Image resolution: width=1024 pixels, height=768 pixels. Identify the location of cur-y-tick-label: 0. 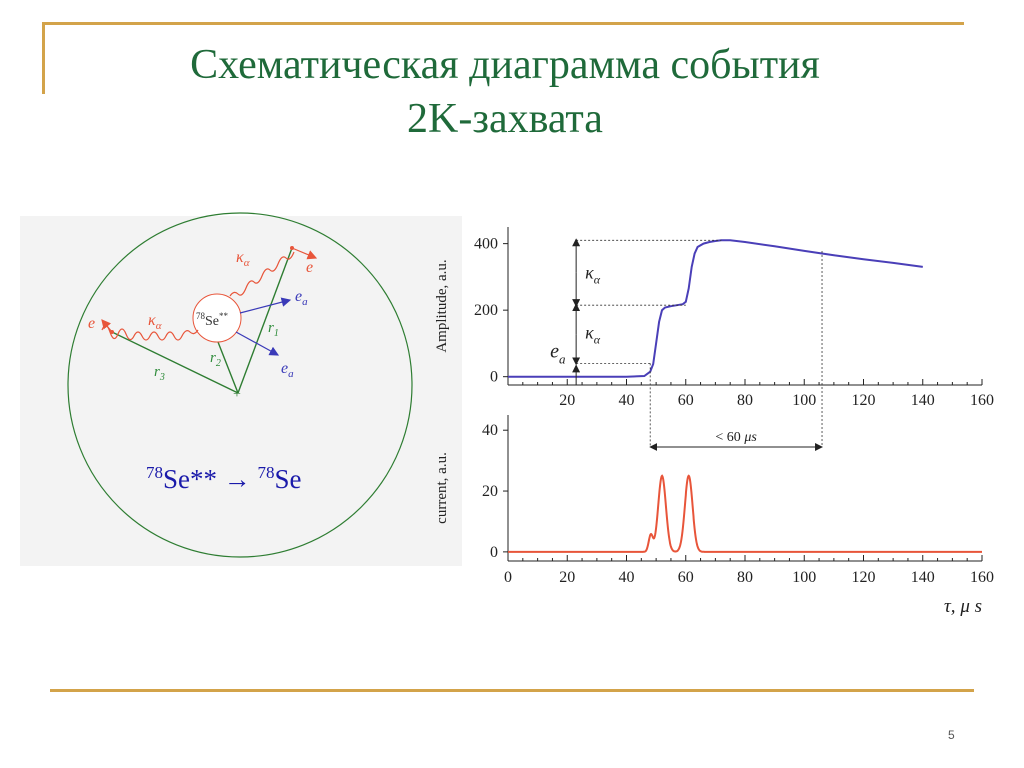
(494, 552).